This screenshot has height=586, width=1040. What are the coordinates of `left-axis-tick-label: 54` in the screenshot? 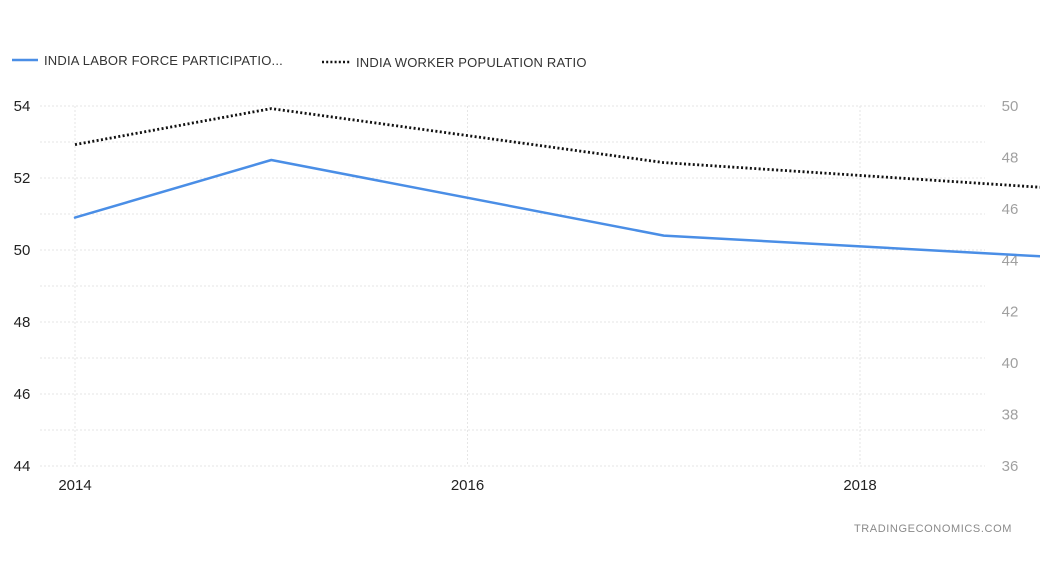 It's located at (22, 106).